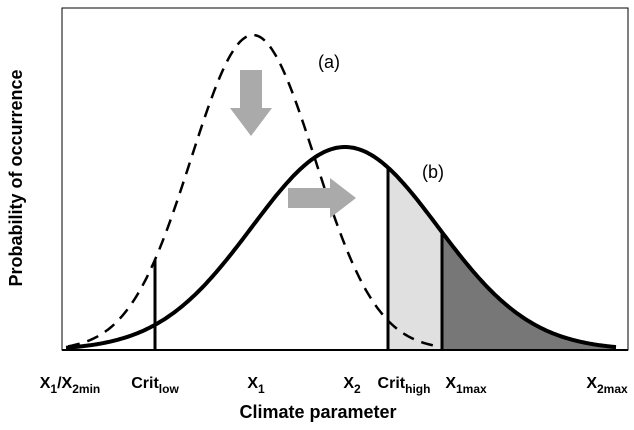 The height and width of the screenshot is (430, 634). I want to click on shade-dark, so click(529, 291).